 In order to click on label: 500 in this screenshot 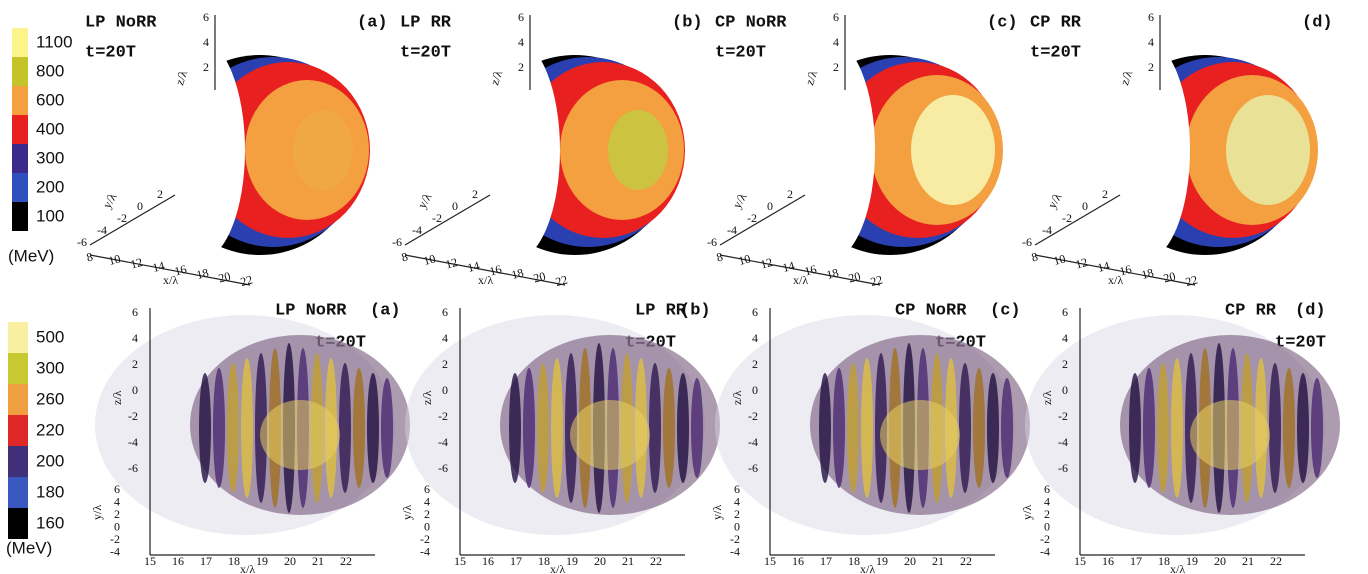, I will do `click(50, 336)`.